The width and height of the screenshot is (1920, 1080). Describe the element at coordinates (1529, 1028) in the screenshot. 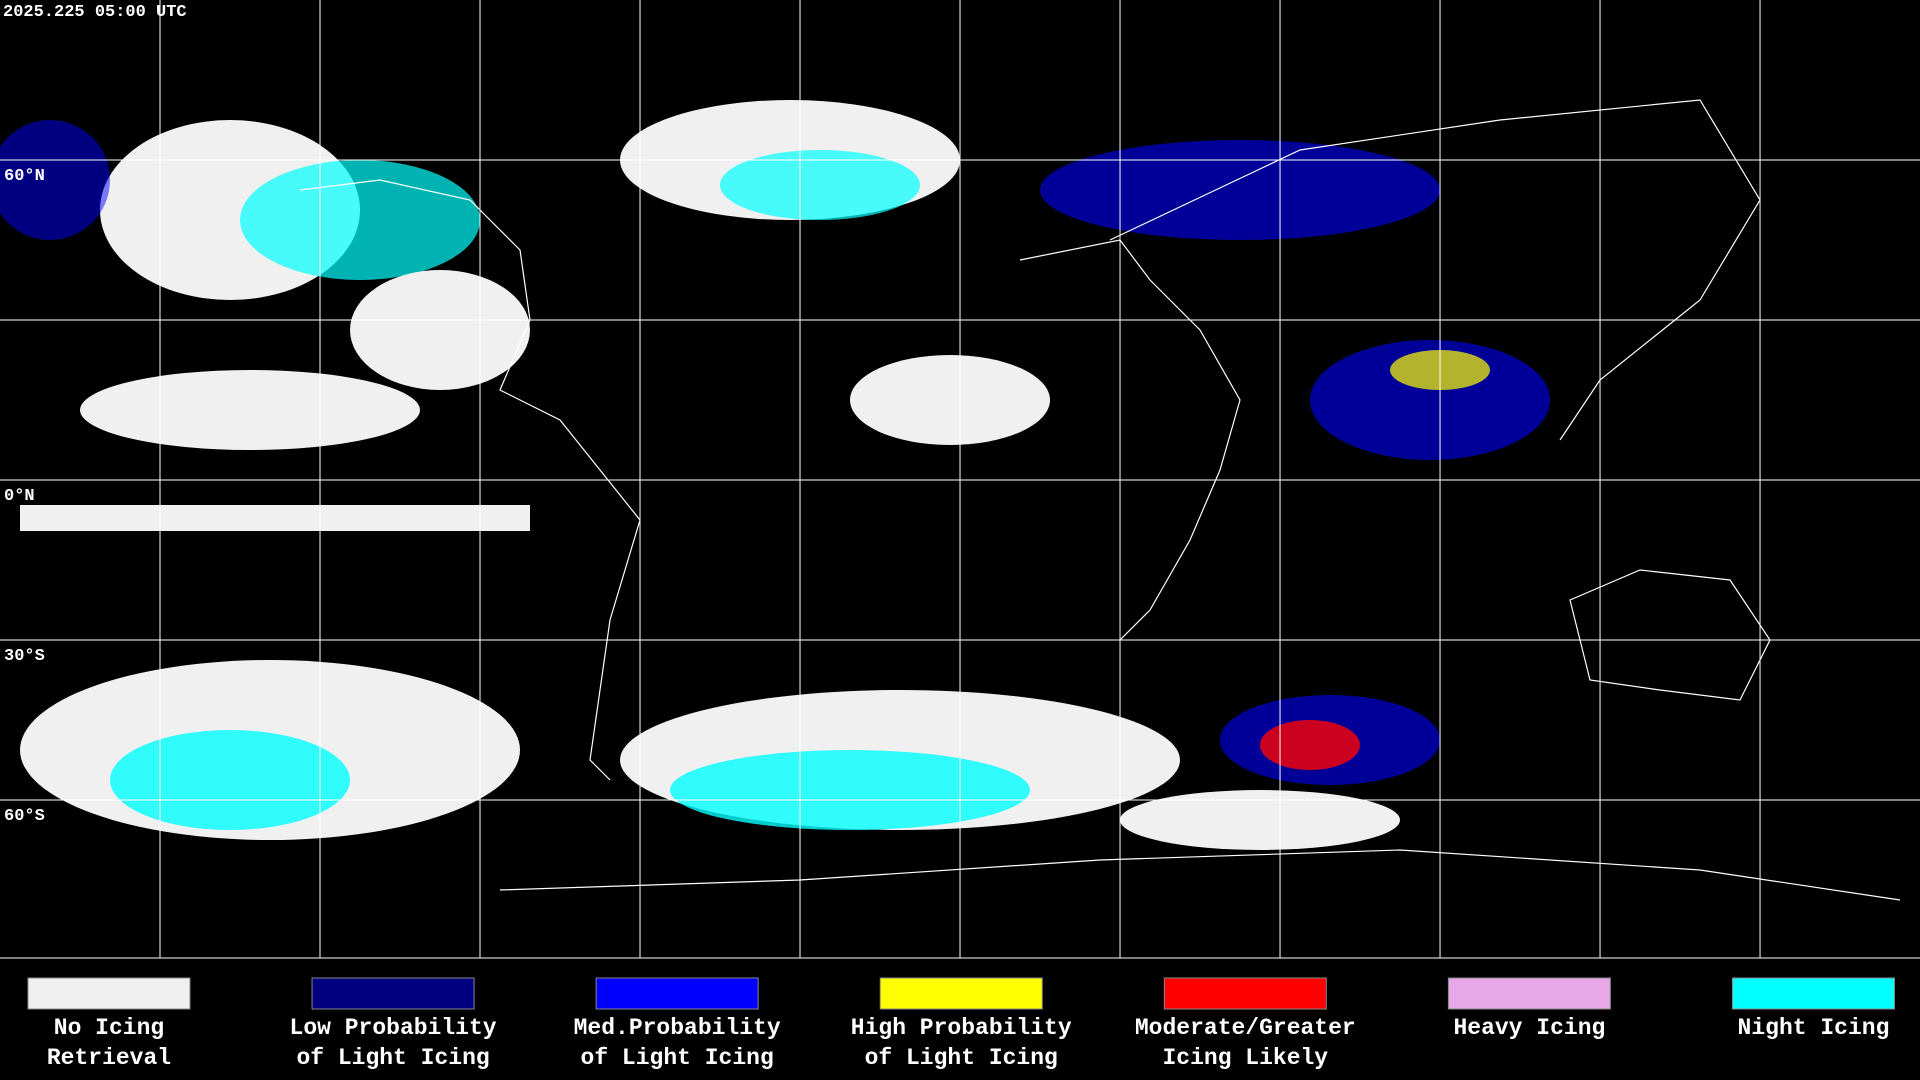

I see `legend-label: Heavy Icing` at that location.